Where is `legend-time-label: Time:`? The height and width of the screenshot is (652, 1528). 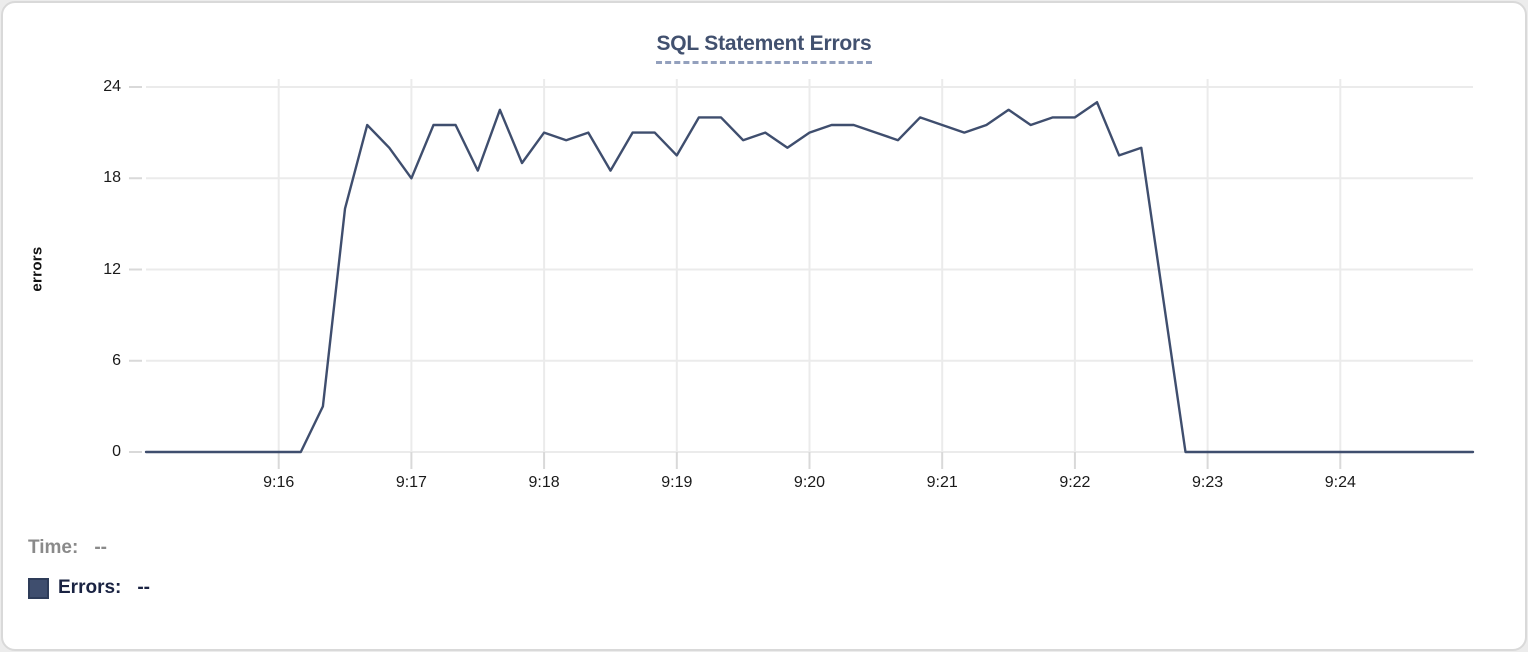
legend-time-label: Time: is located at coordinates (53, 547).